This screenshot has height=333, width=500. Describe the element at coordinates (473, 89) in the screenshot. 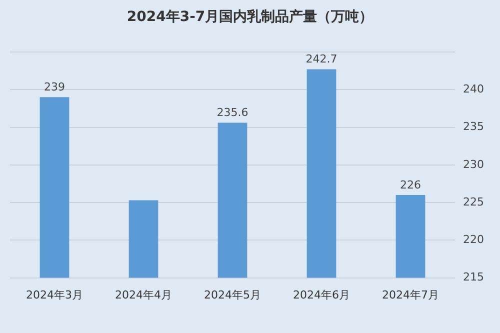

I see `y-tick-label: 240` at that location.